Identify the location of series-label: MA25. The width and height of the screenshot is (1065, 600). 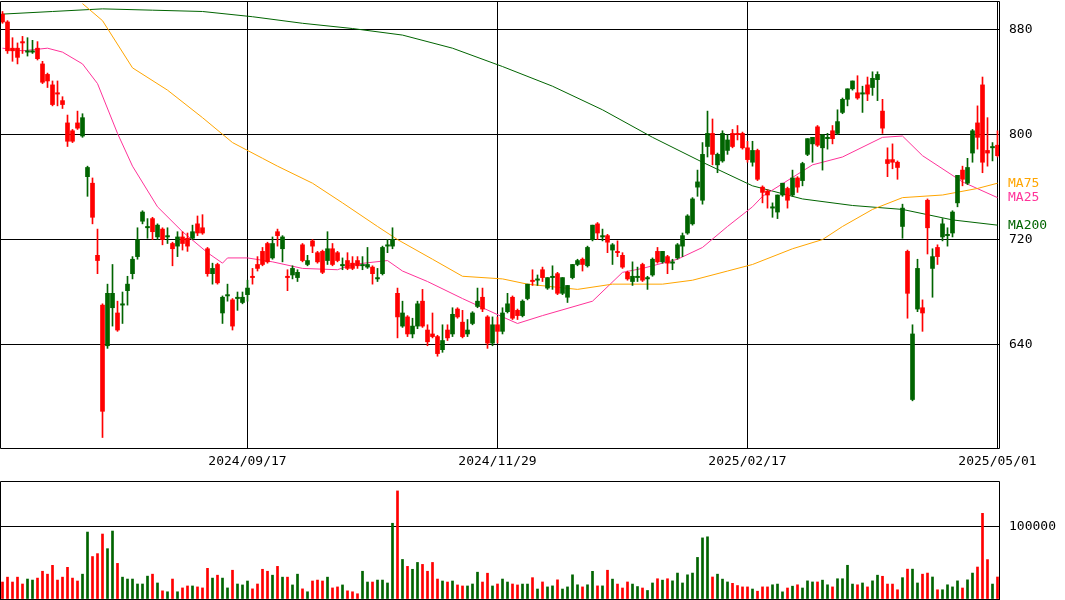
(1024, 196).